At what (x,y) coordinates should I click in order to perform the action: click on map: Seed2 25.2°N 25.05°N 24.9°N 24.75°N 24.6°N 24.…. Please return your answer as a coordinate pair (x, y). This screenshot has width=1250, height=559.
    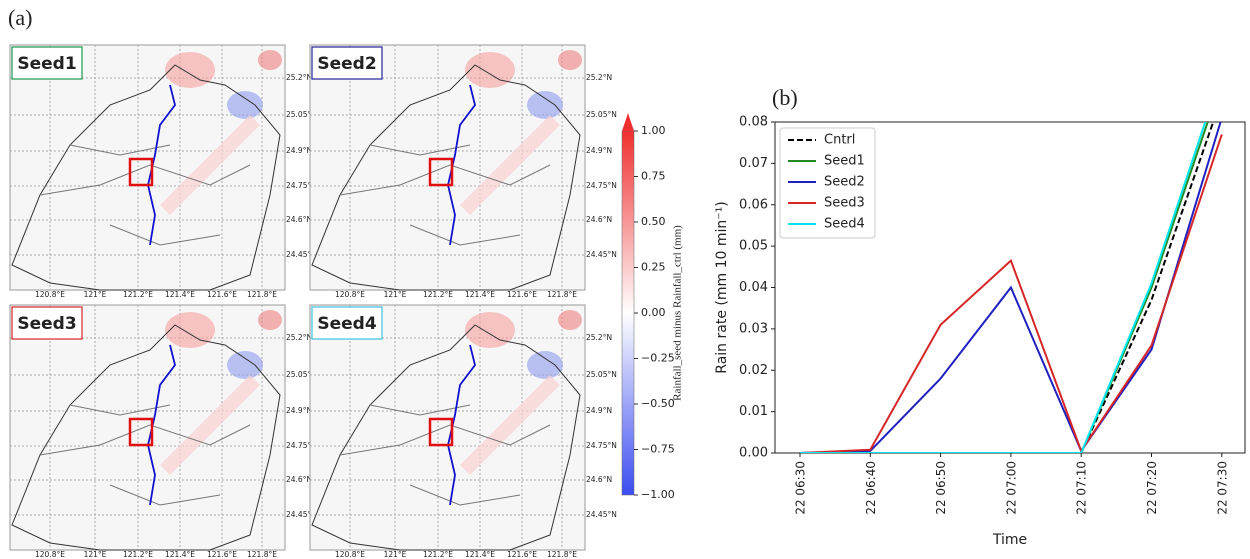
    Looking at the image, I should click on (463, 171).